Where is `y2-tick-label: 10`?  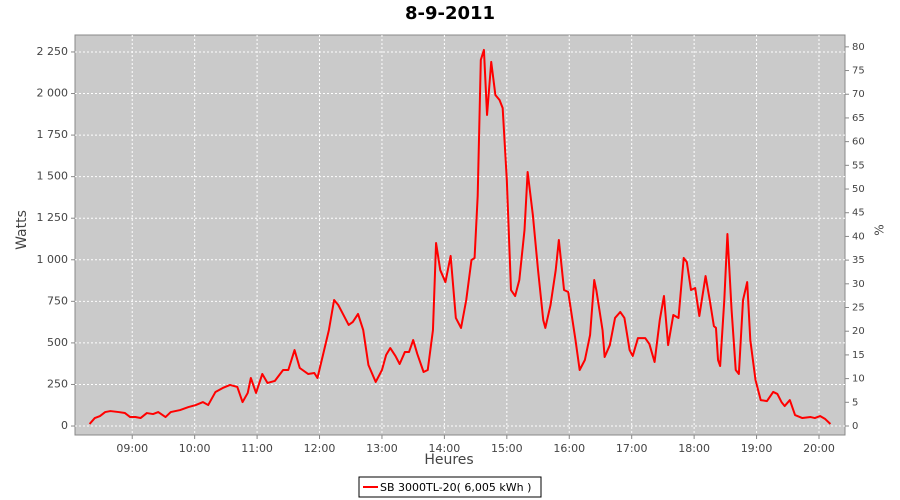 y2-tick-label: 10 is located at coordinates (858, 379).